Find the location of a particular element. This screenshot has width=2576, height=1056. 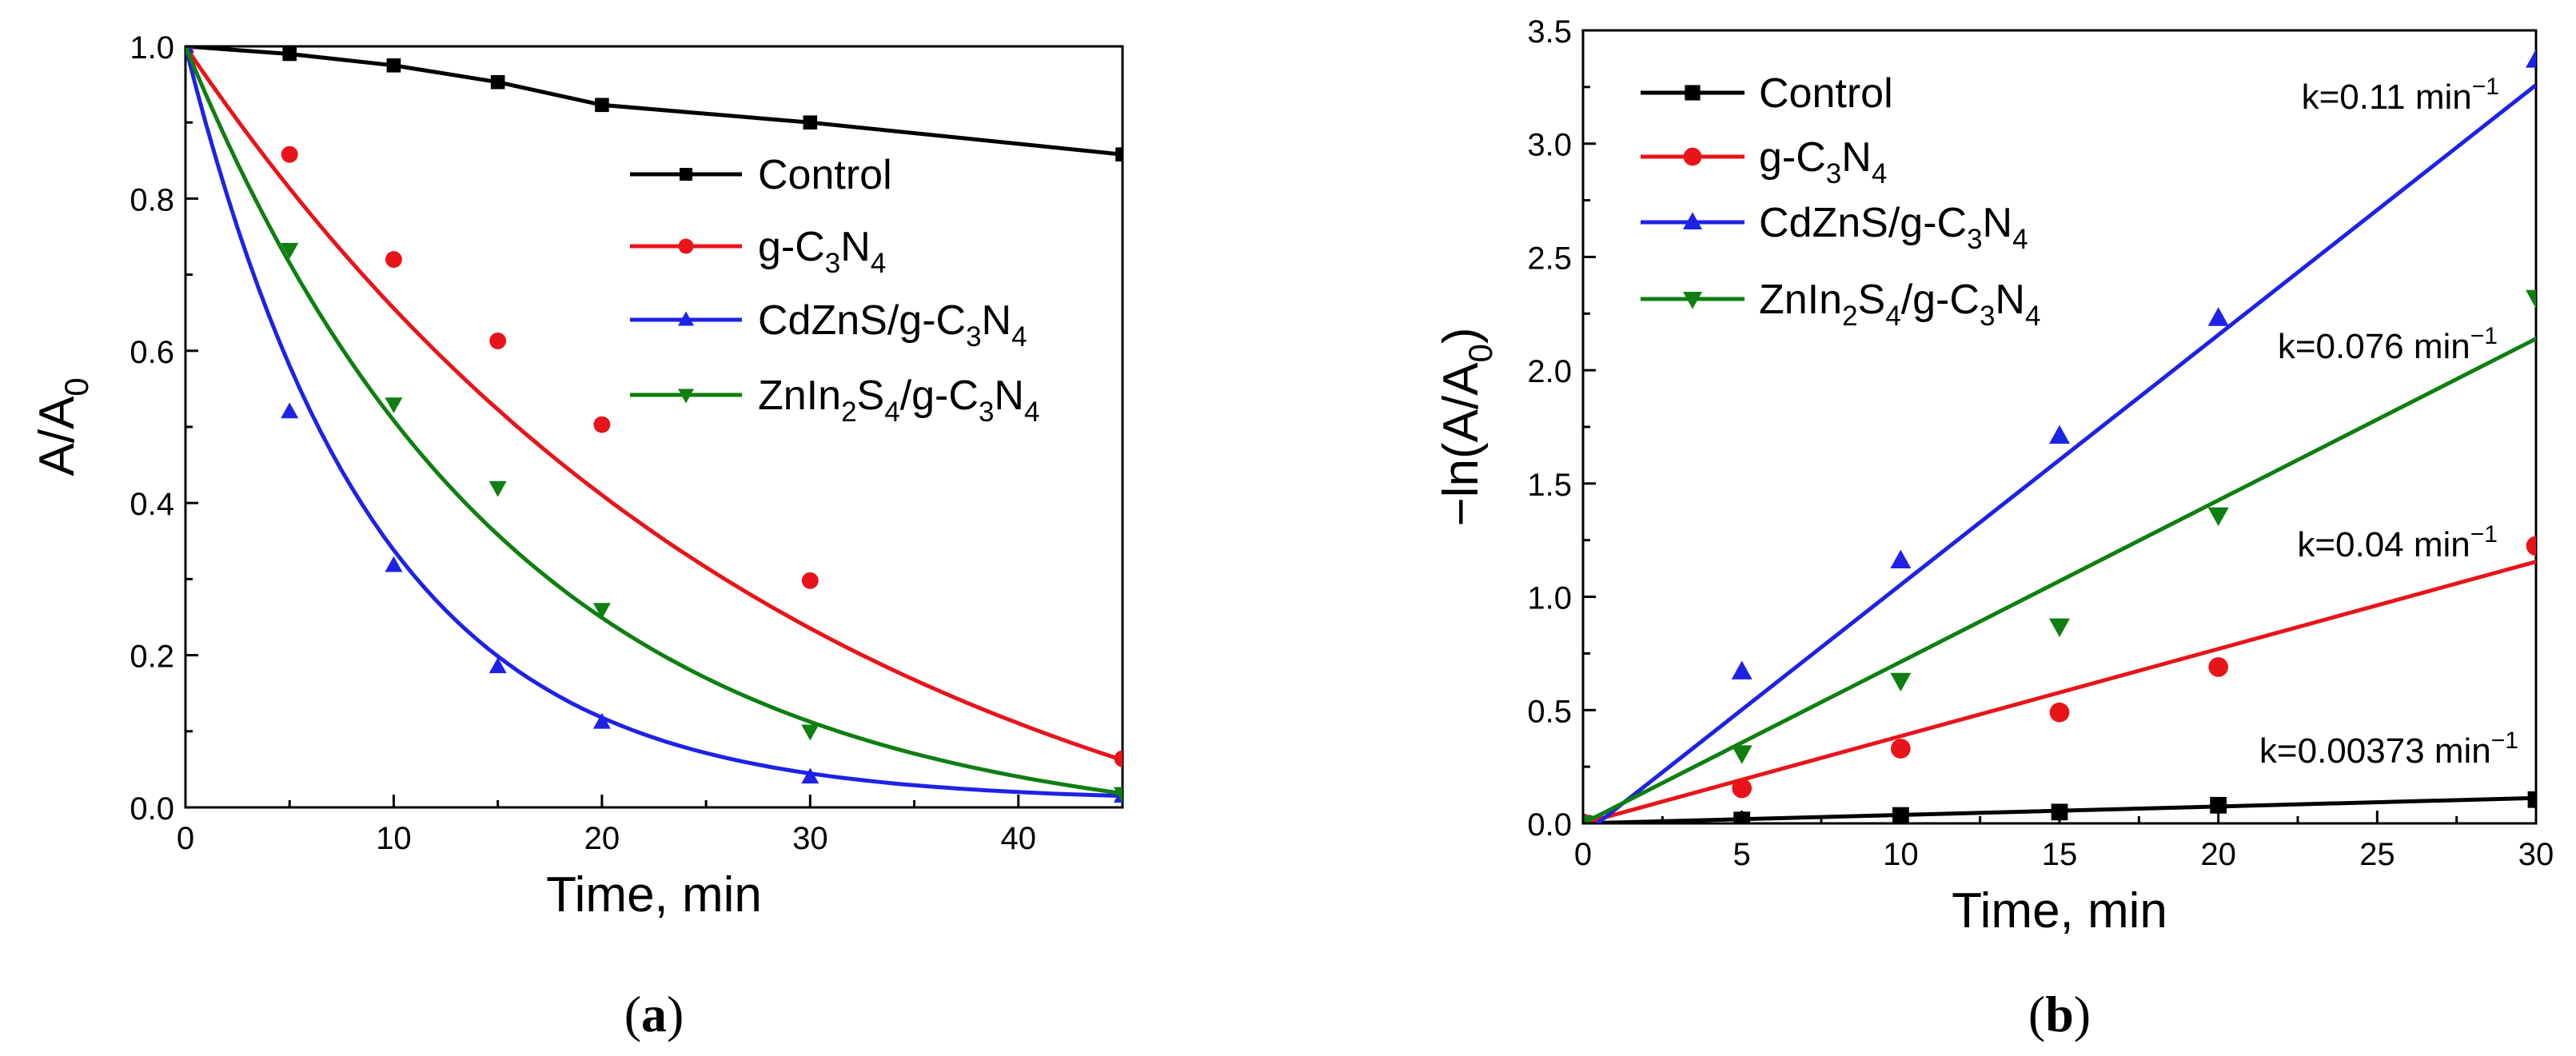

y-axis-label-a: A/A0 is located at coordinates (62, 427).